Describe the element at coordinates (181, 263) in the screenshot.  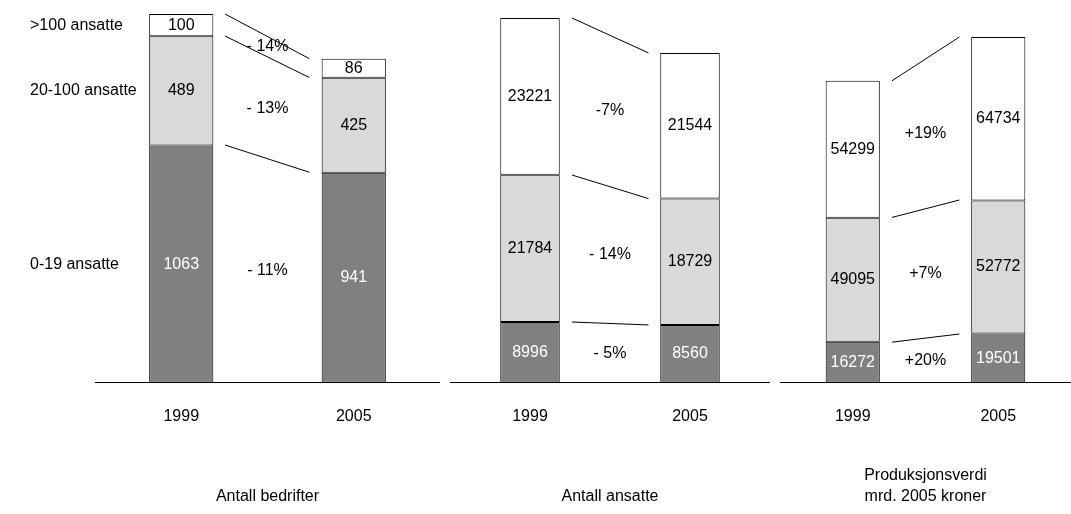
I see `data-label: 1063` at that location.